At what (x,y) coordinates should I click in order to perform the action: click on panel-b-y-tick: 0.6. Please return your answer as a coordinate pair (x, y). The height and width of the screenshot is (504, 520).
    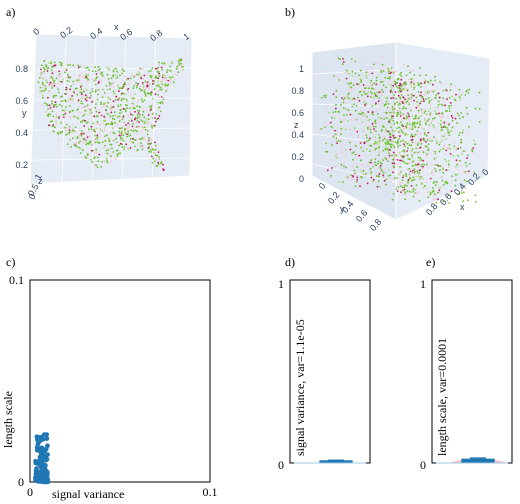
    Looking at the image, I should click on (362, 216).